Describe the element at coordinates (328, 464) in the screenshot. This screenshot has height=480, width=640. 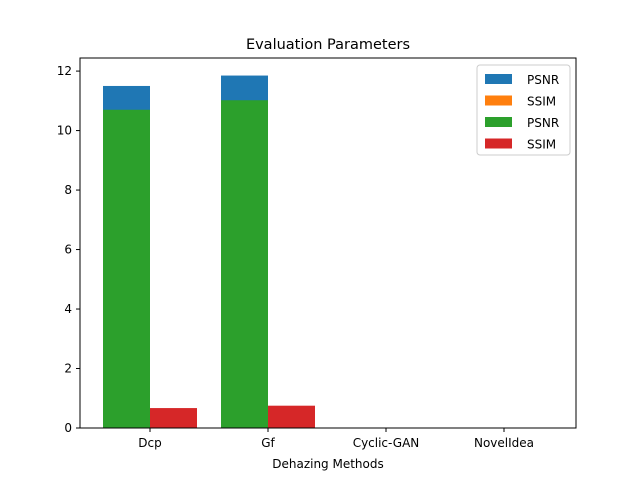
I see `x-axis-label: Dehazing Methods` at that location.